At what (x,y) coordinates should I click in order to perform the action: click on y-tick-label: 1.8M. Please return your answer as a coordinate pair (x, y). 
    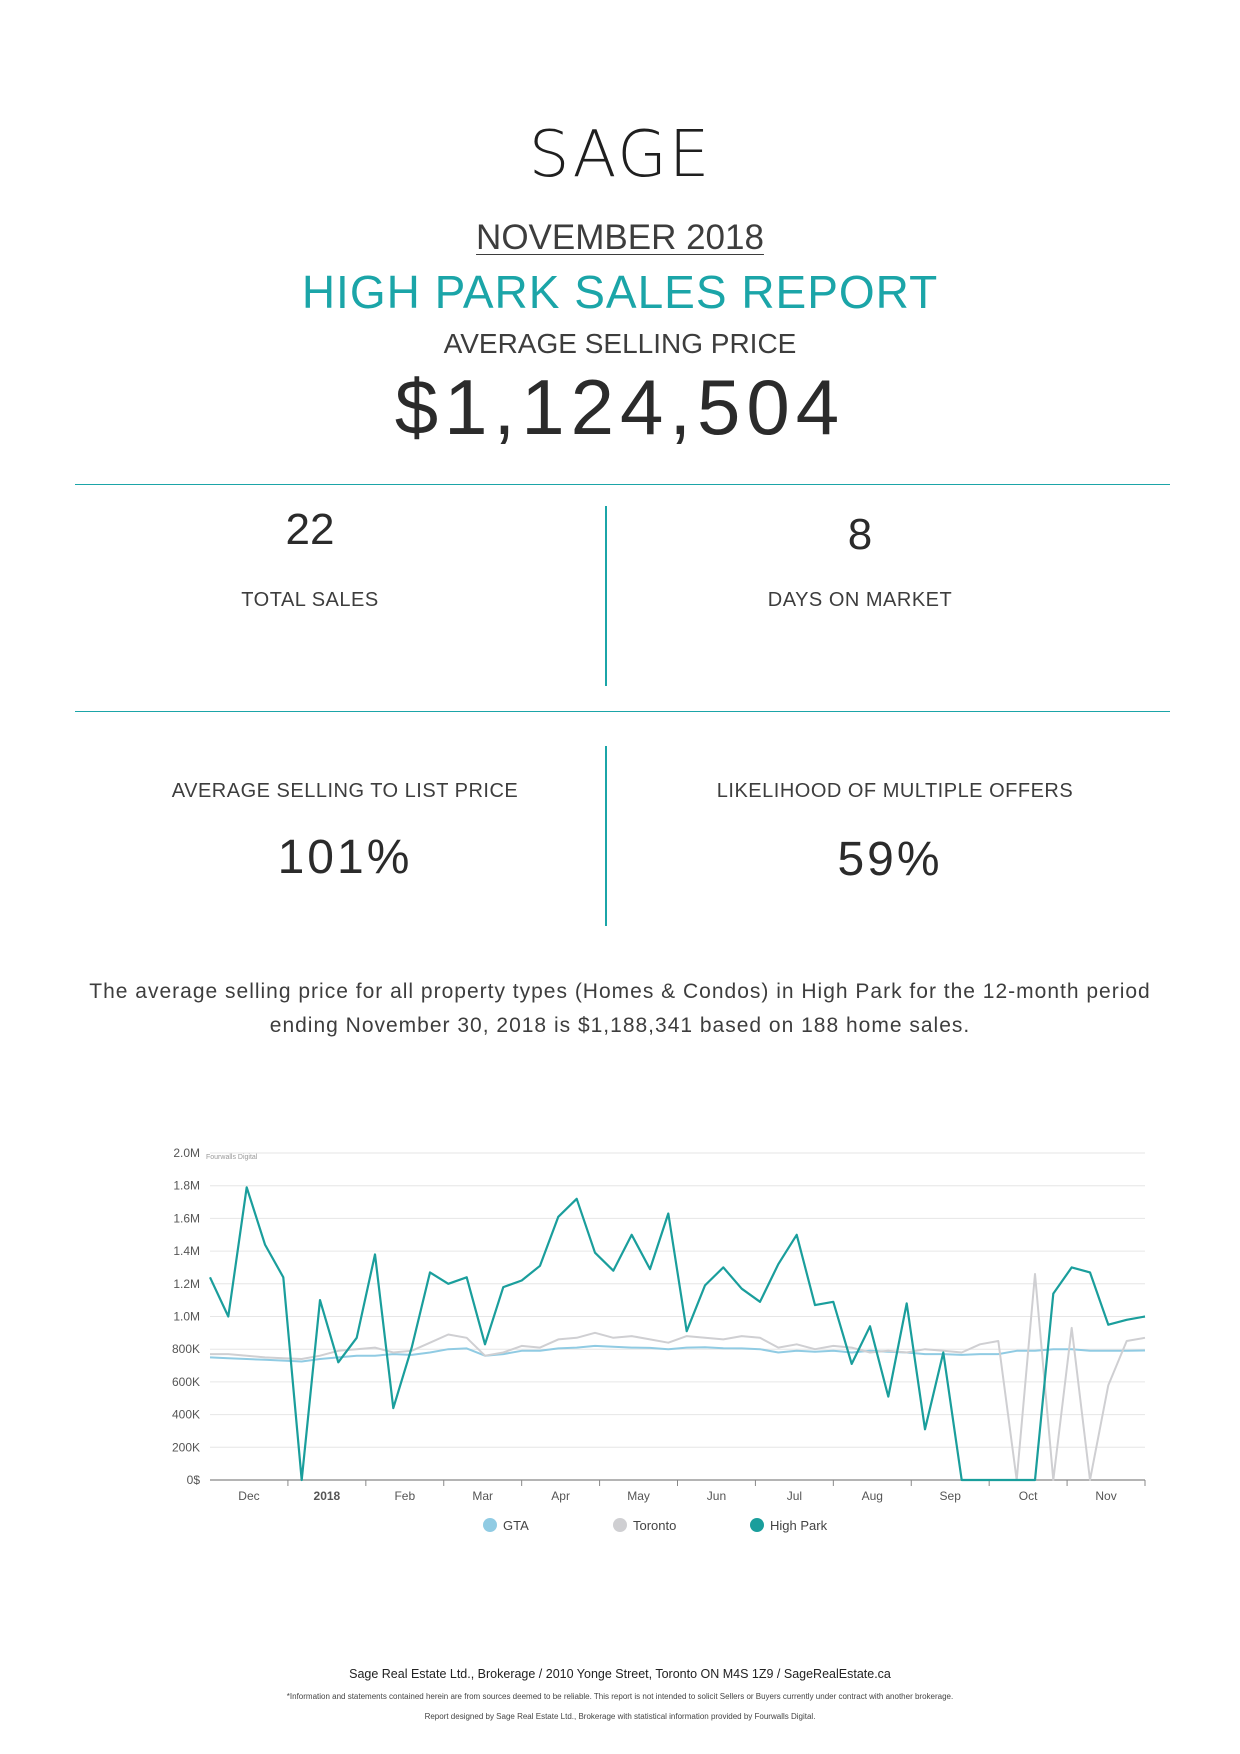
    Looking at the image, I should click on (186, 1186).